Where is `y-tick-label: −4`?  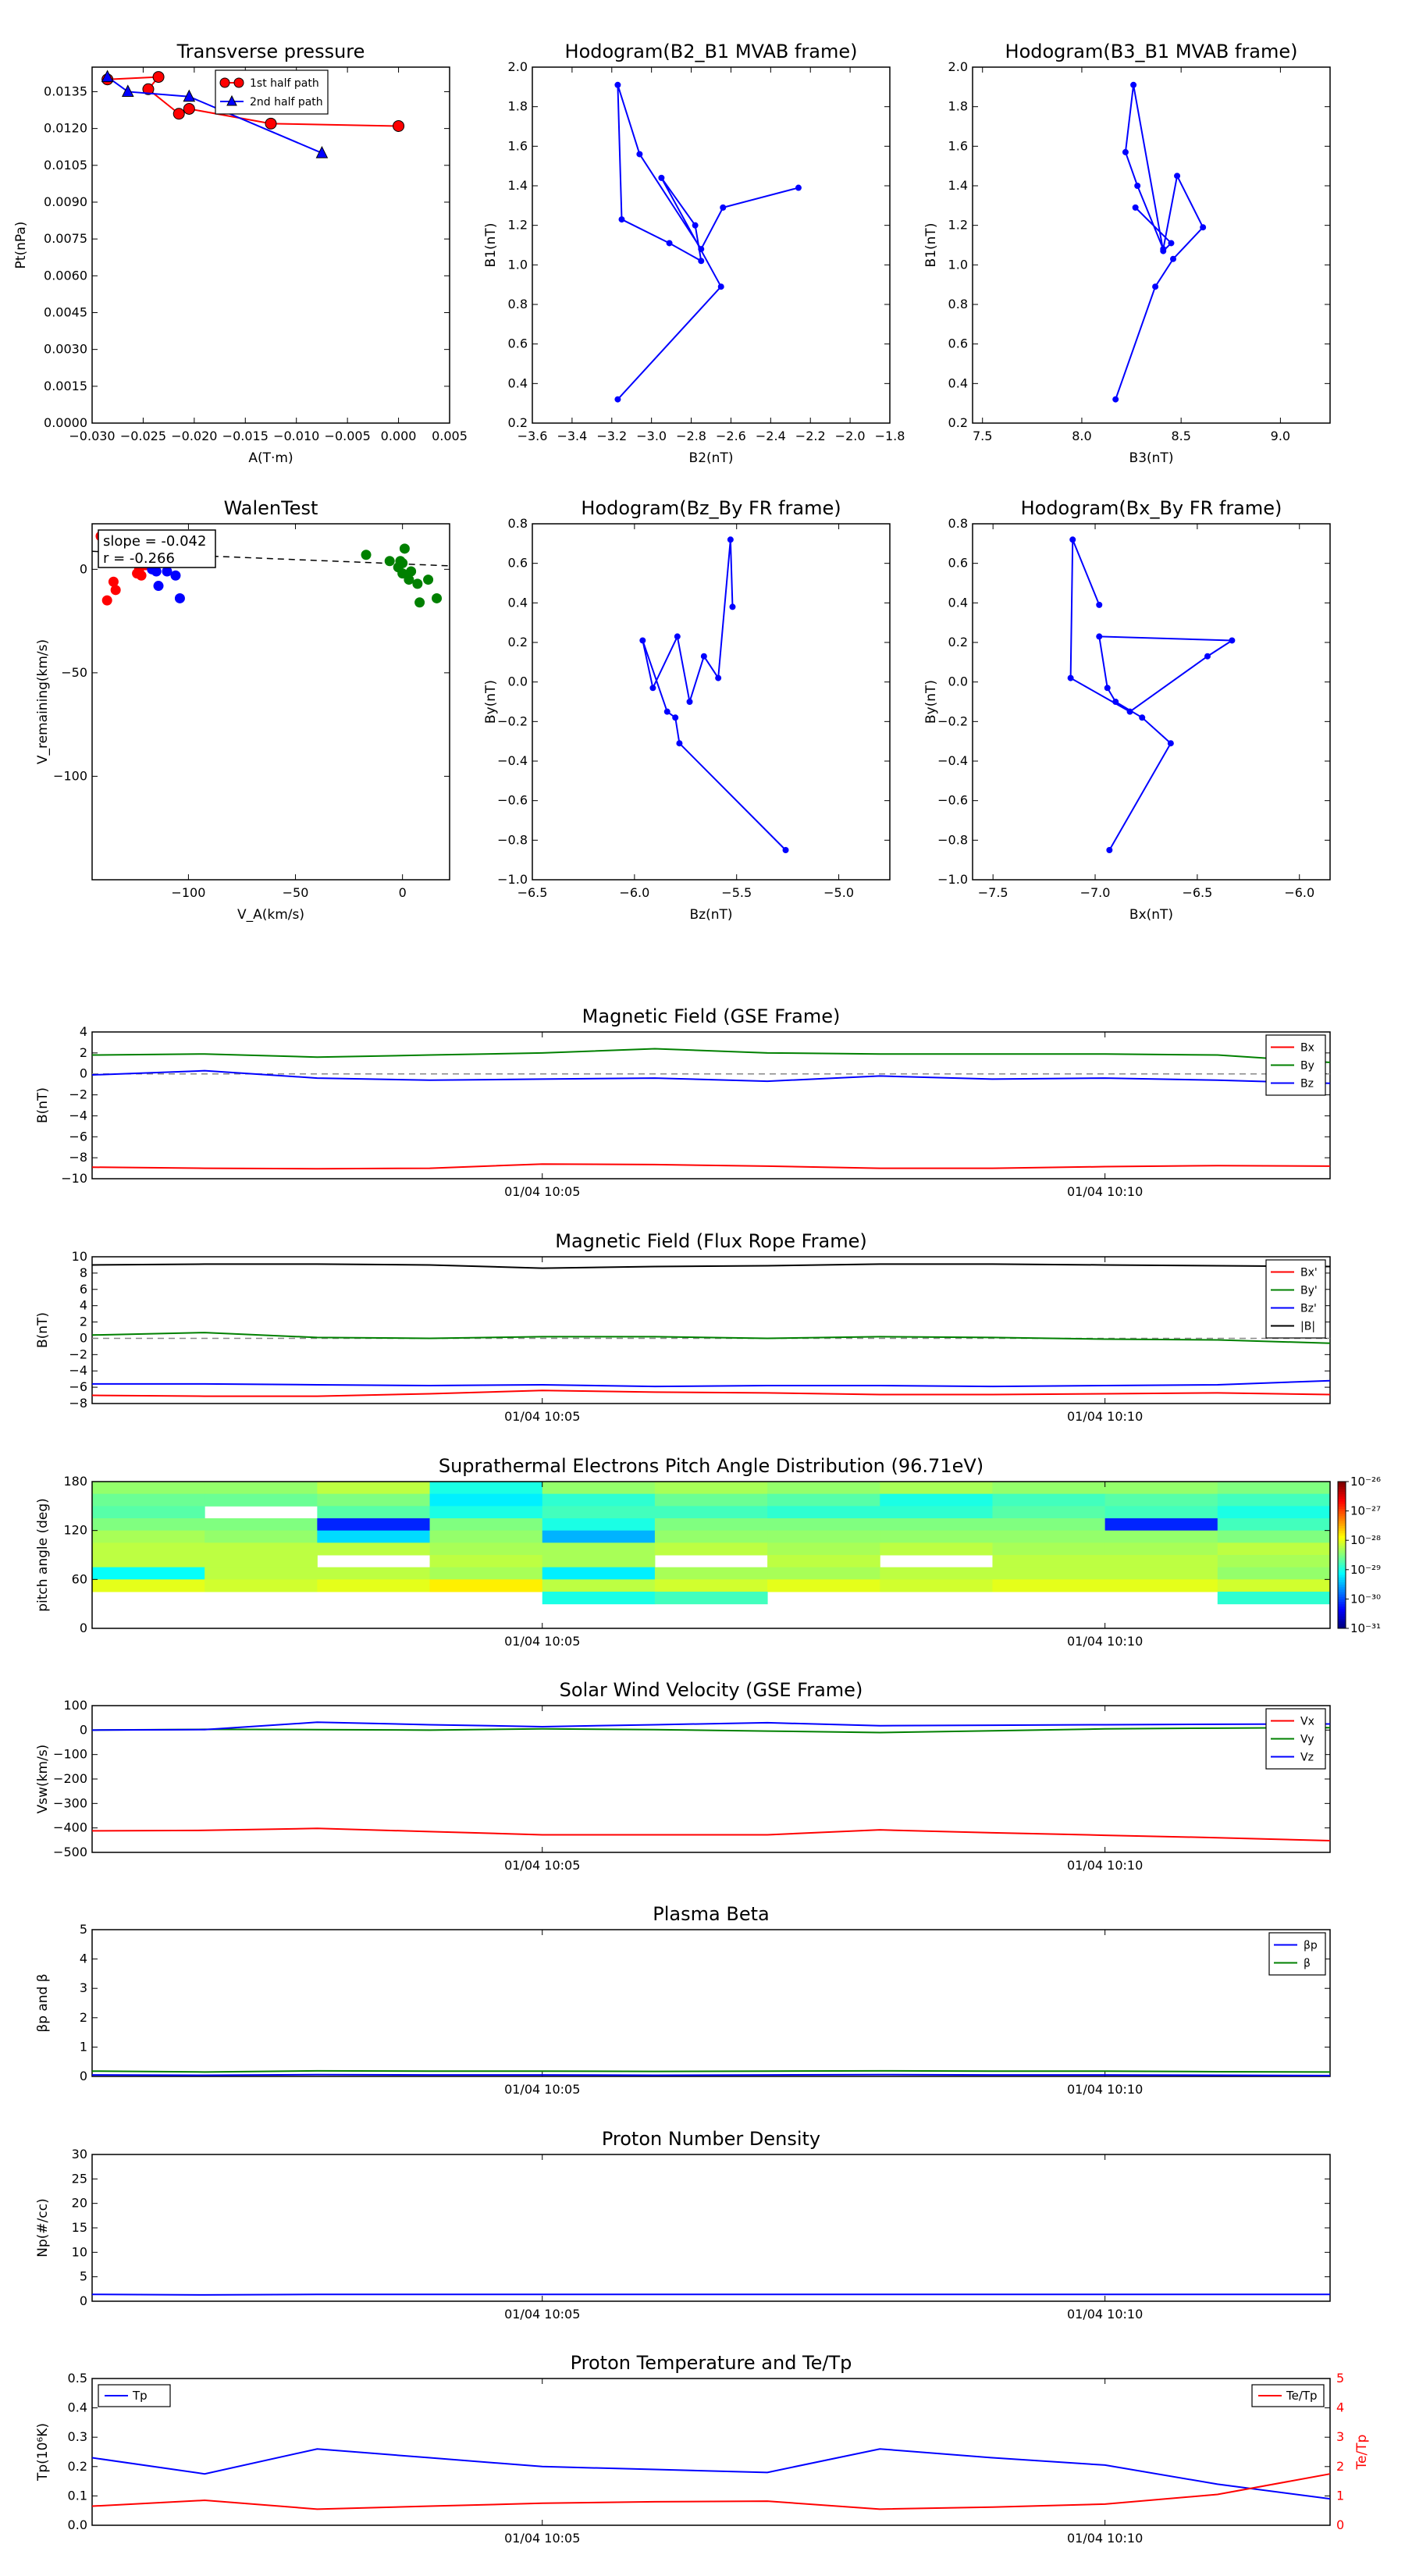
y-tick-label: −4 is located at coordinates (78, 1370).